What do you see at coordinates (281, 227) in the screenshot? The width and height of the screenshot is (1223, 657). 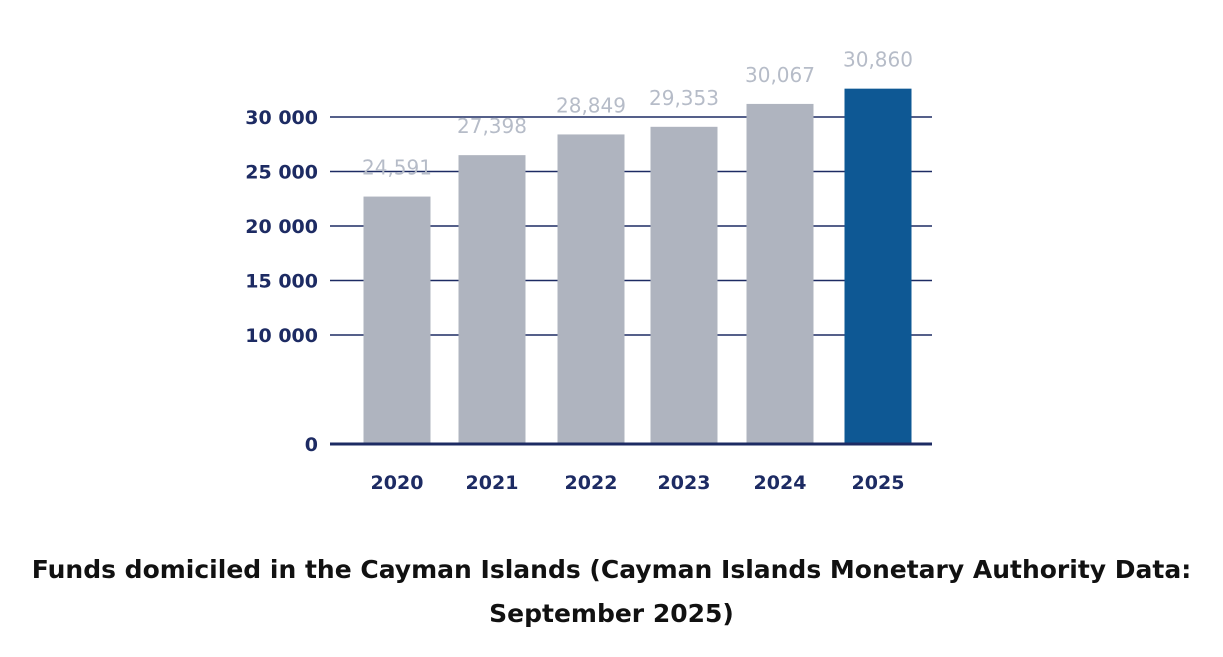 I see `y-tick-label: 20 000` at bounding box center [281, 227].